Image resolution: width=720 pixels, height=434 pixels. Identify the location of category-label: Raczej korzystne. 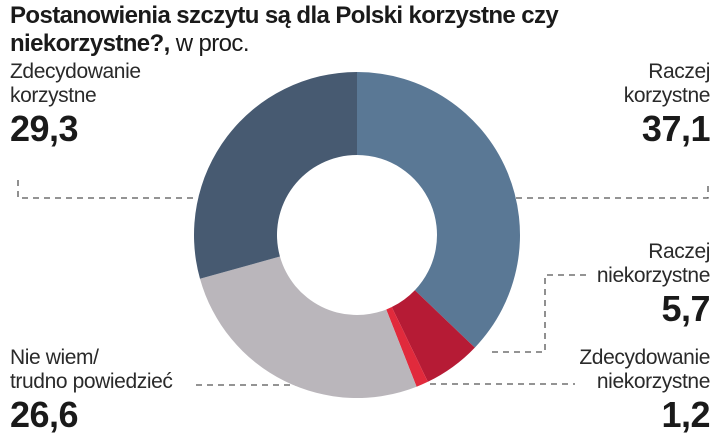
(667, 83).